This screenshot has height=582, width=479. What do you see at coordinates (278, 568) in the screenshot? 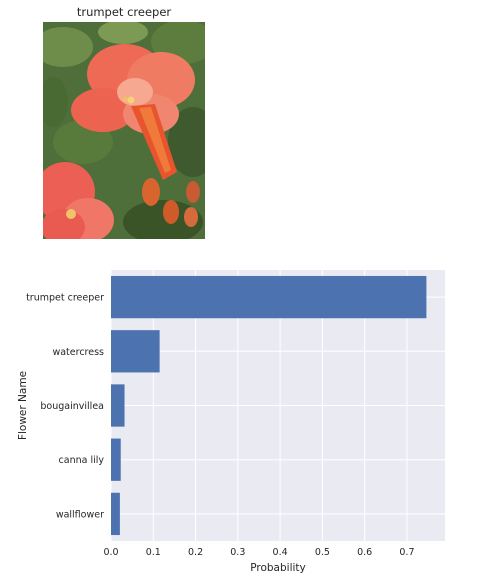
I see `x-axis-title: Probability` at bounding box center [278, 568].